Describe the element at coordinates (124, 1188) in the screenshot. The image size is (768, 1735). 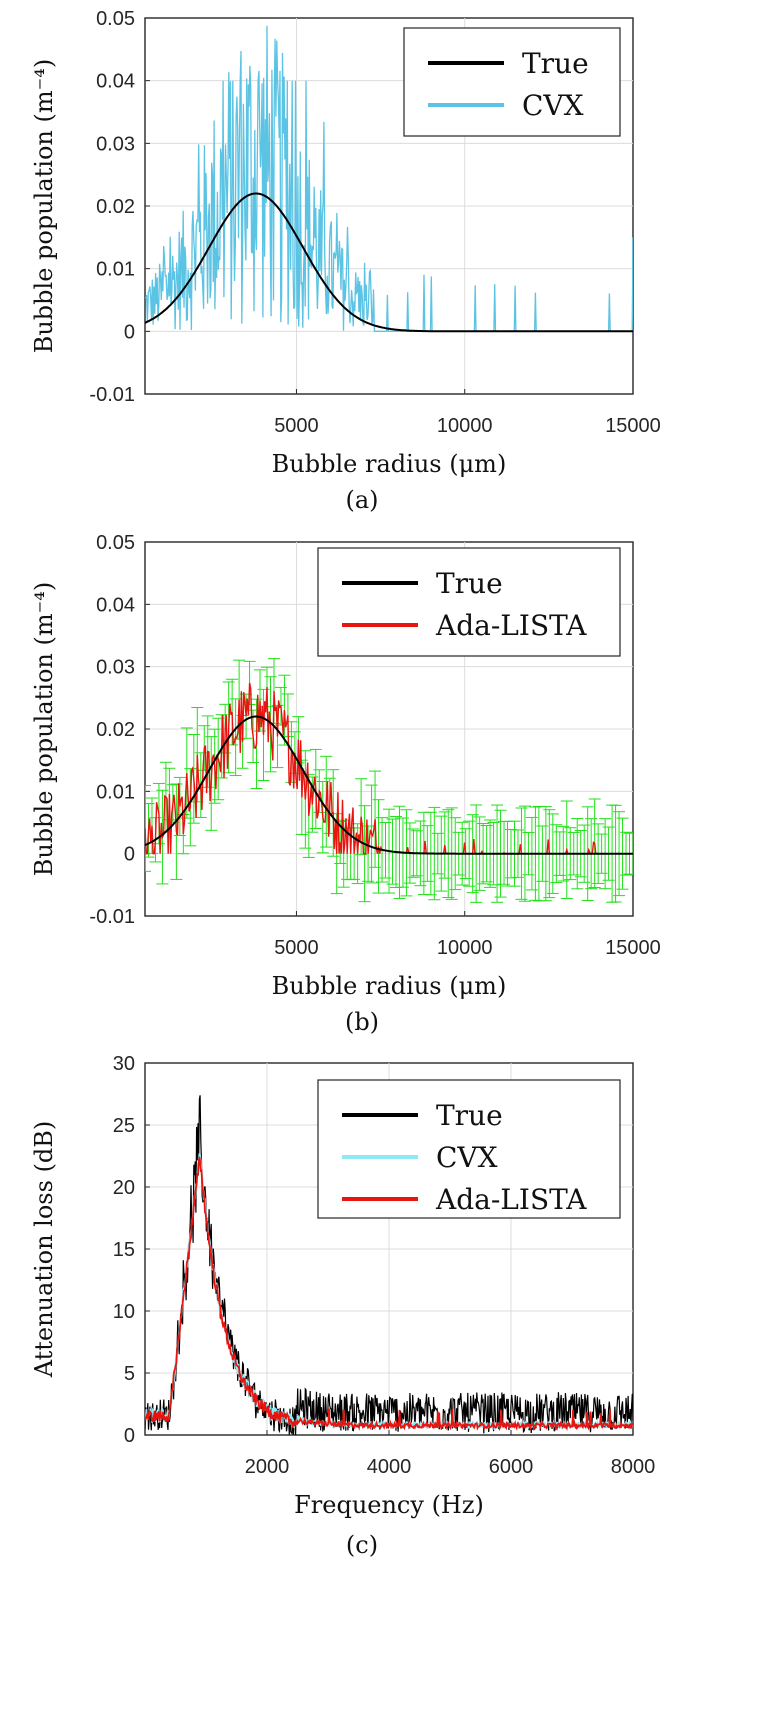
I see `y-tick-label: 20` at that location.